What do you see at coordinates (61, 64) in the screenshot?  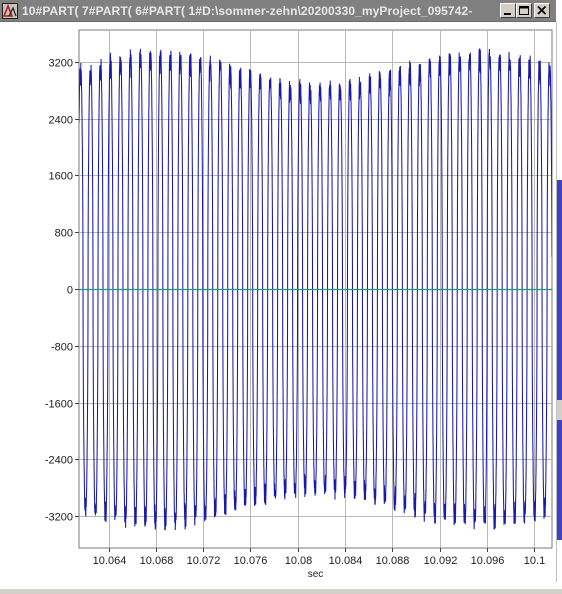 I see `y-tick-label: 3200` at bounding box center [61, 64].